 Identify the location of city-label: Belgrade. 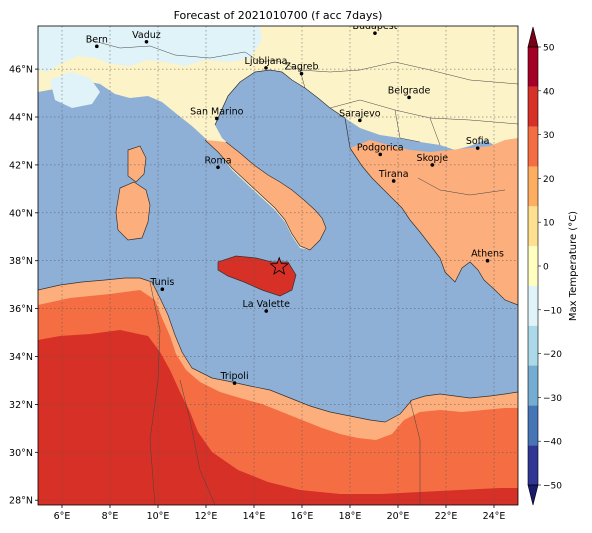
(409, 90).